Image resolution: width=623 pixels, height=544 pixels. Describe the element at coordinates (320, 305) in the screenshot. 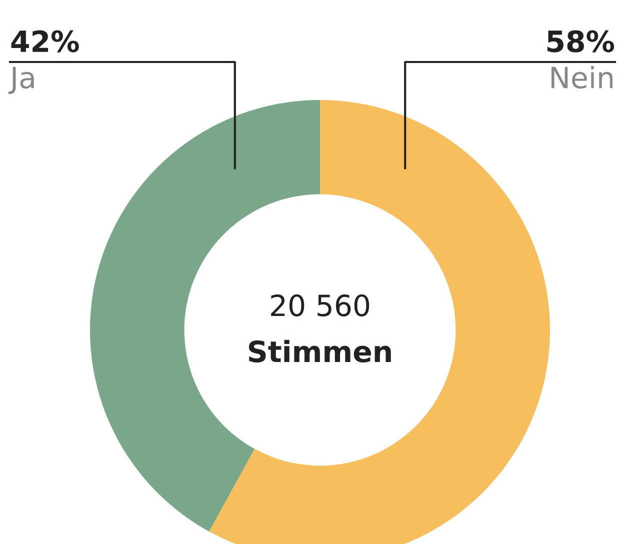

I see `text: 20 560` at that location.